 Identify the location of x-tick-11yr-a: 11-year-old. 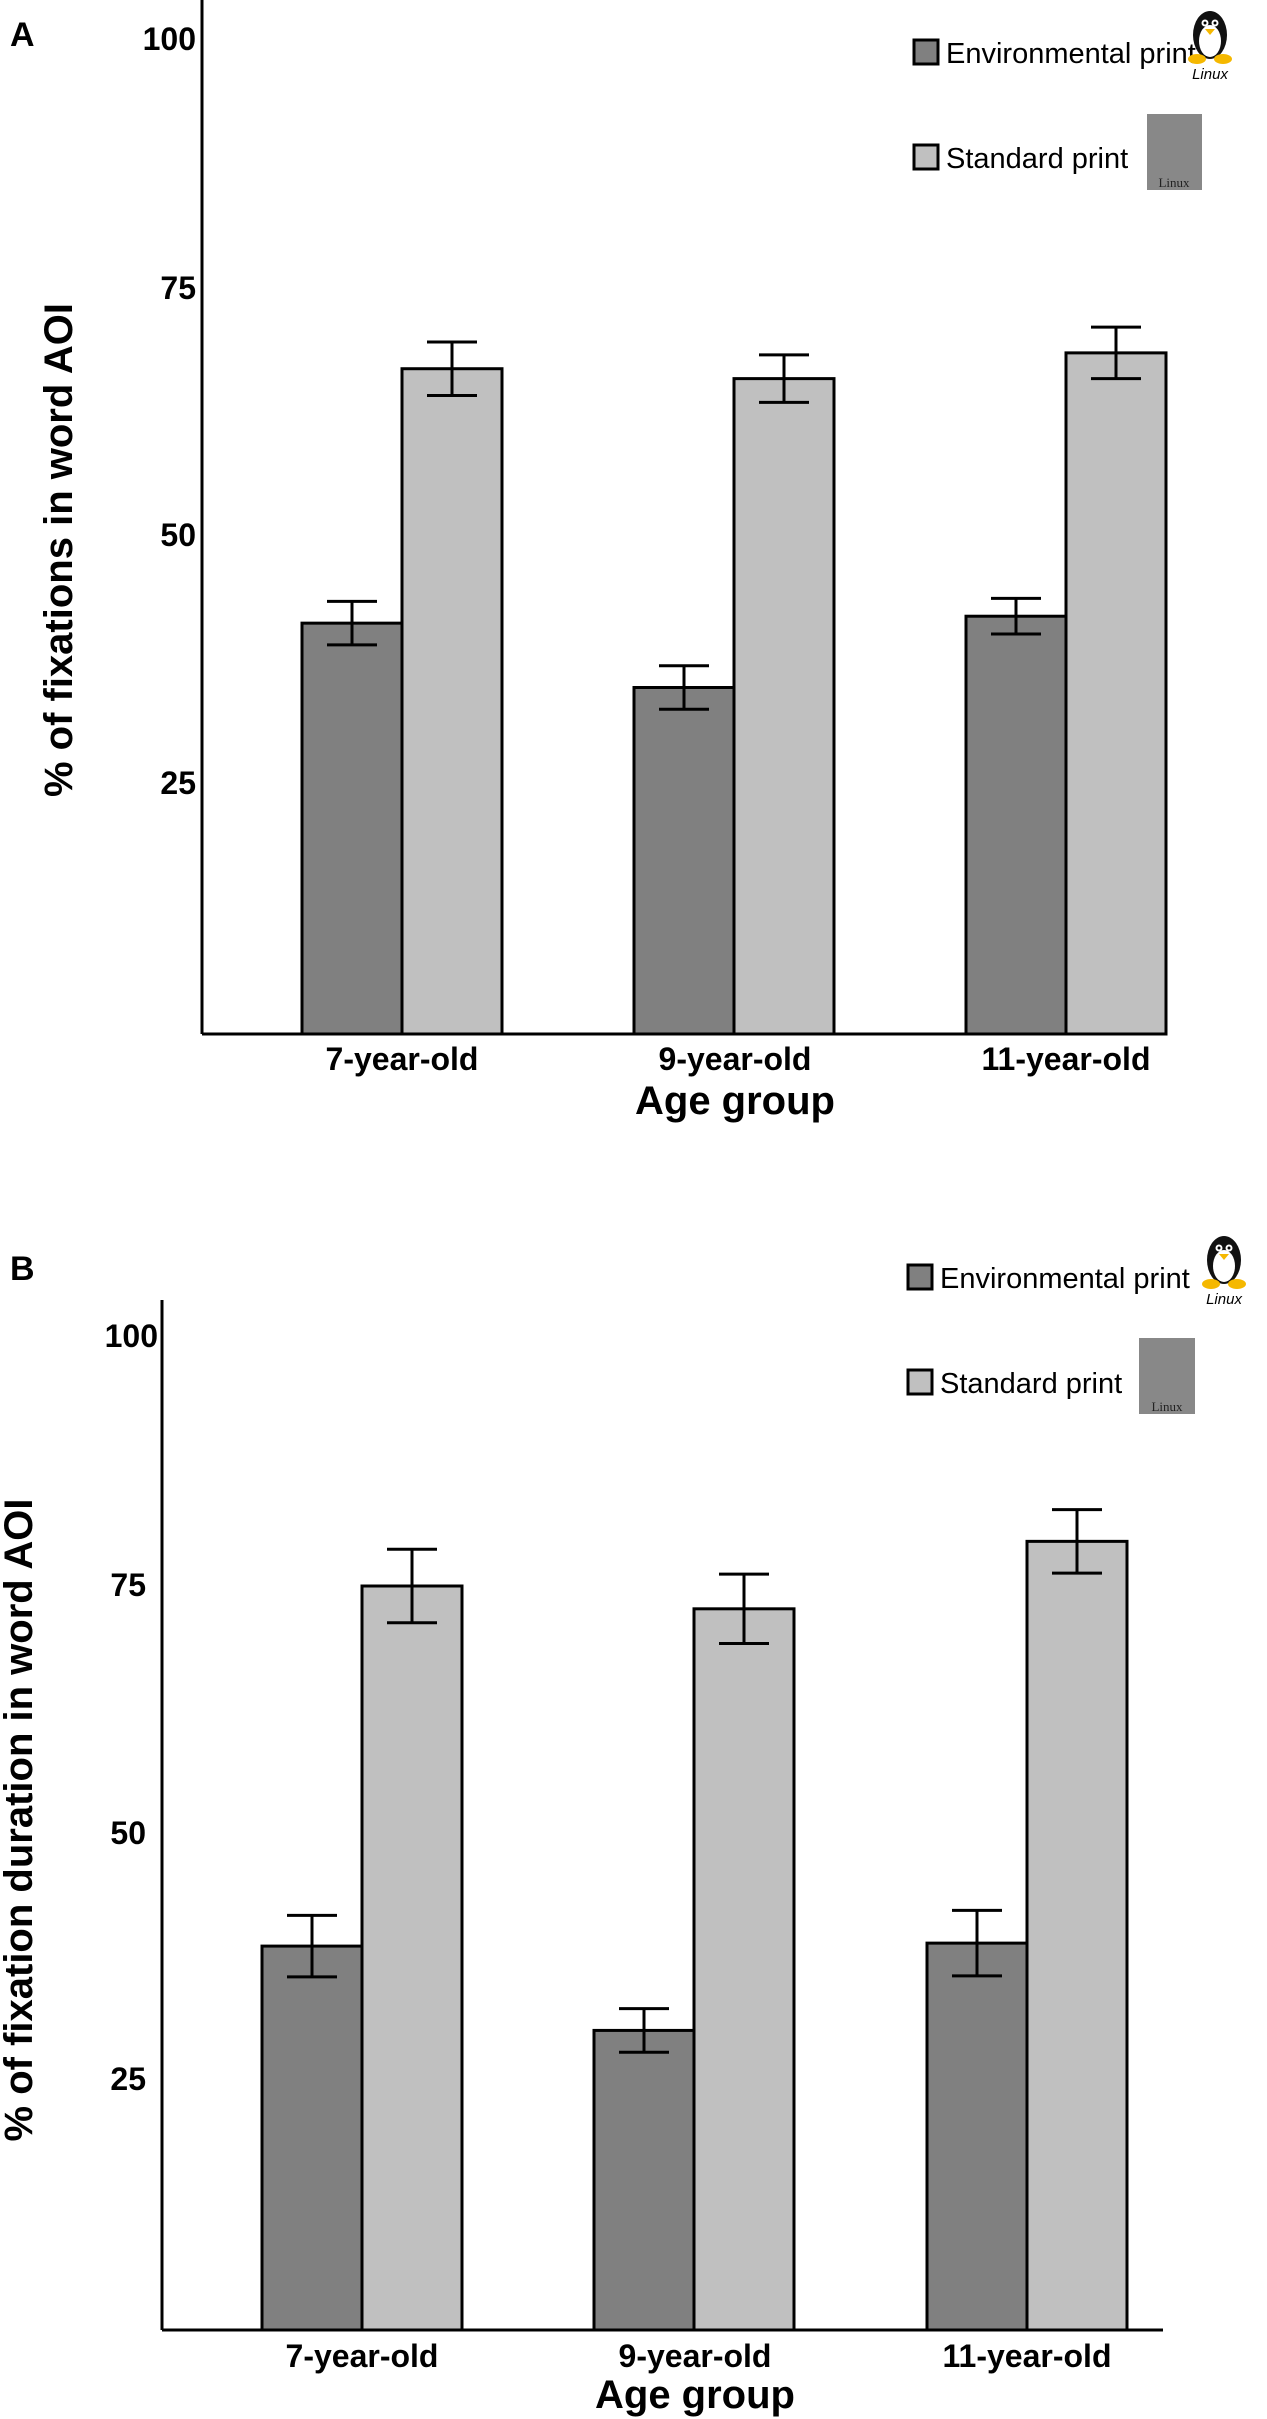
(1066, 1059).